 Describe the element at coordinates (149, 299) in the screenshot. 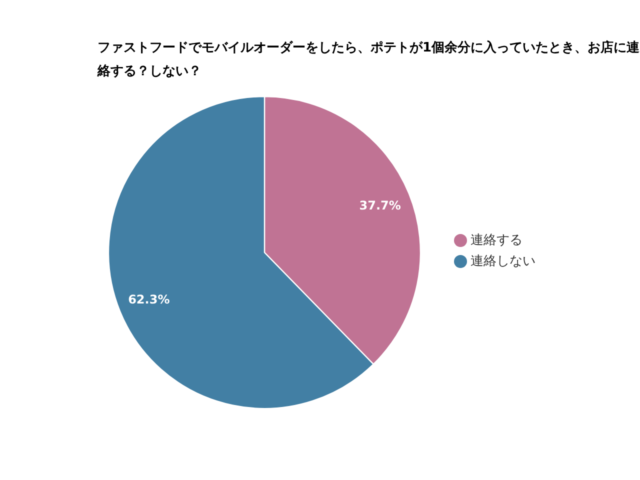

I see `data-label: 62.3%` at that location.